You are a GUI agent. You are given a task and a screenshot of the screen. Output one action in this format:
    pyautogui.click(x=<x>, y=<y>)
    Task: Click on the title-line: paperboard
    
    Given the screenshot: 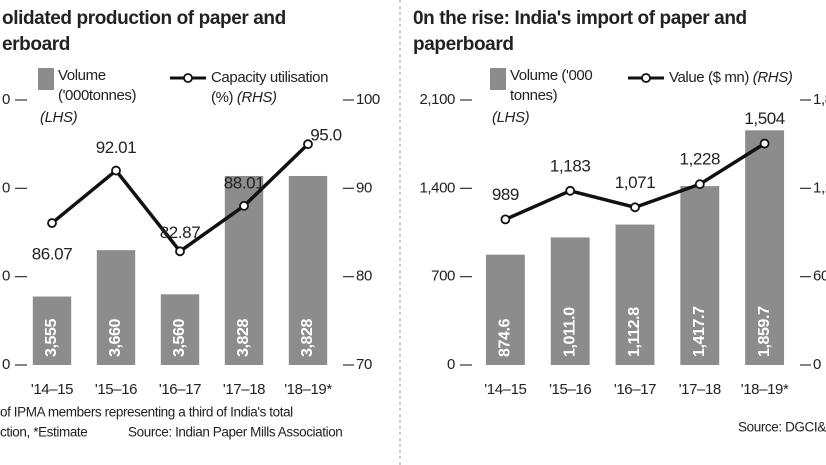 What is the action you would take?
    pyautogui.click(x=580, y=45)
    